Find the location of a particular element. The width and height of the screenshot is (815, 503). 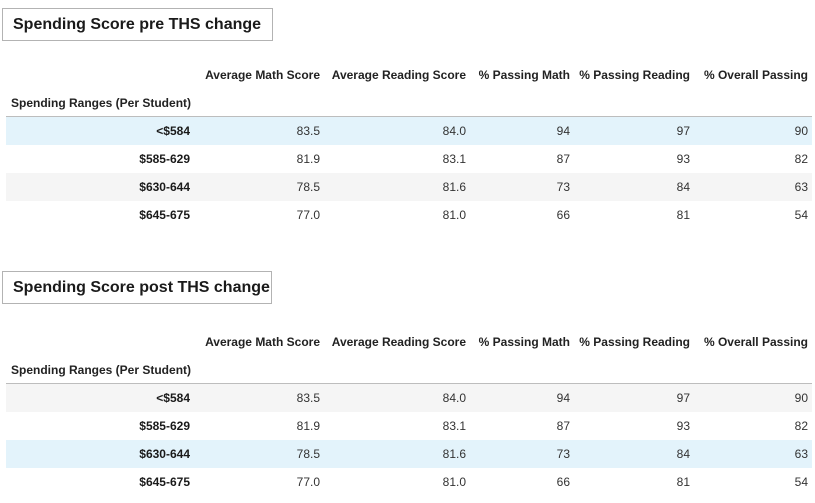

pre-section-title: Spending Score pre THS change is located at coordinates (137, 24).